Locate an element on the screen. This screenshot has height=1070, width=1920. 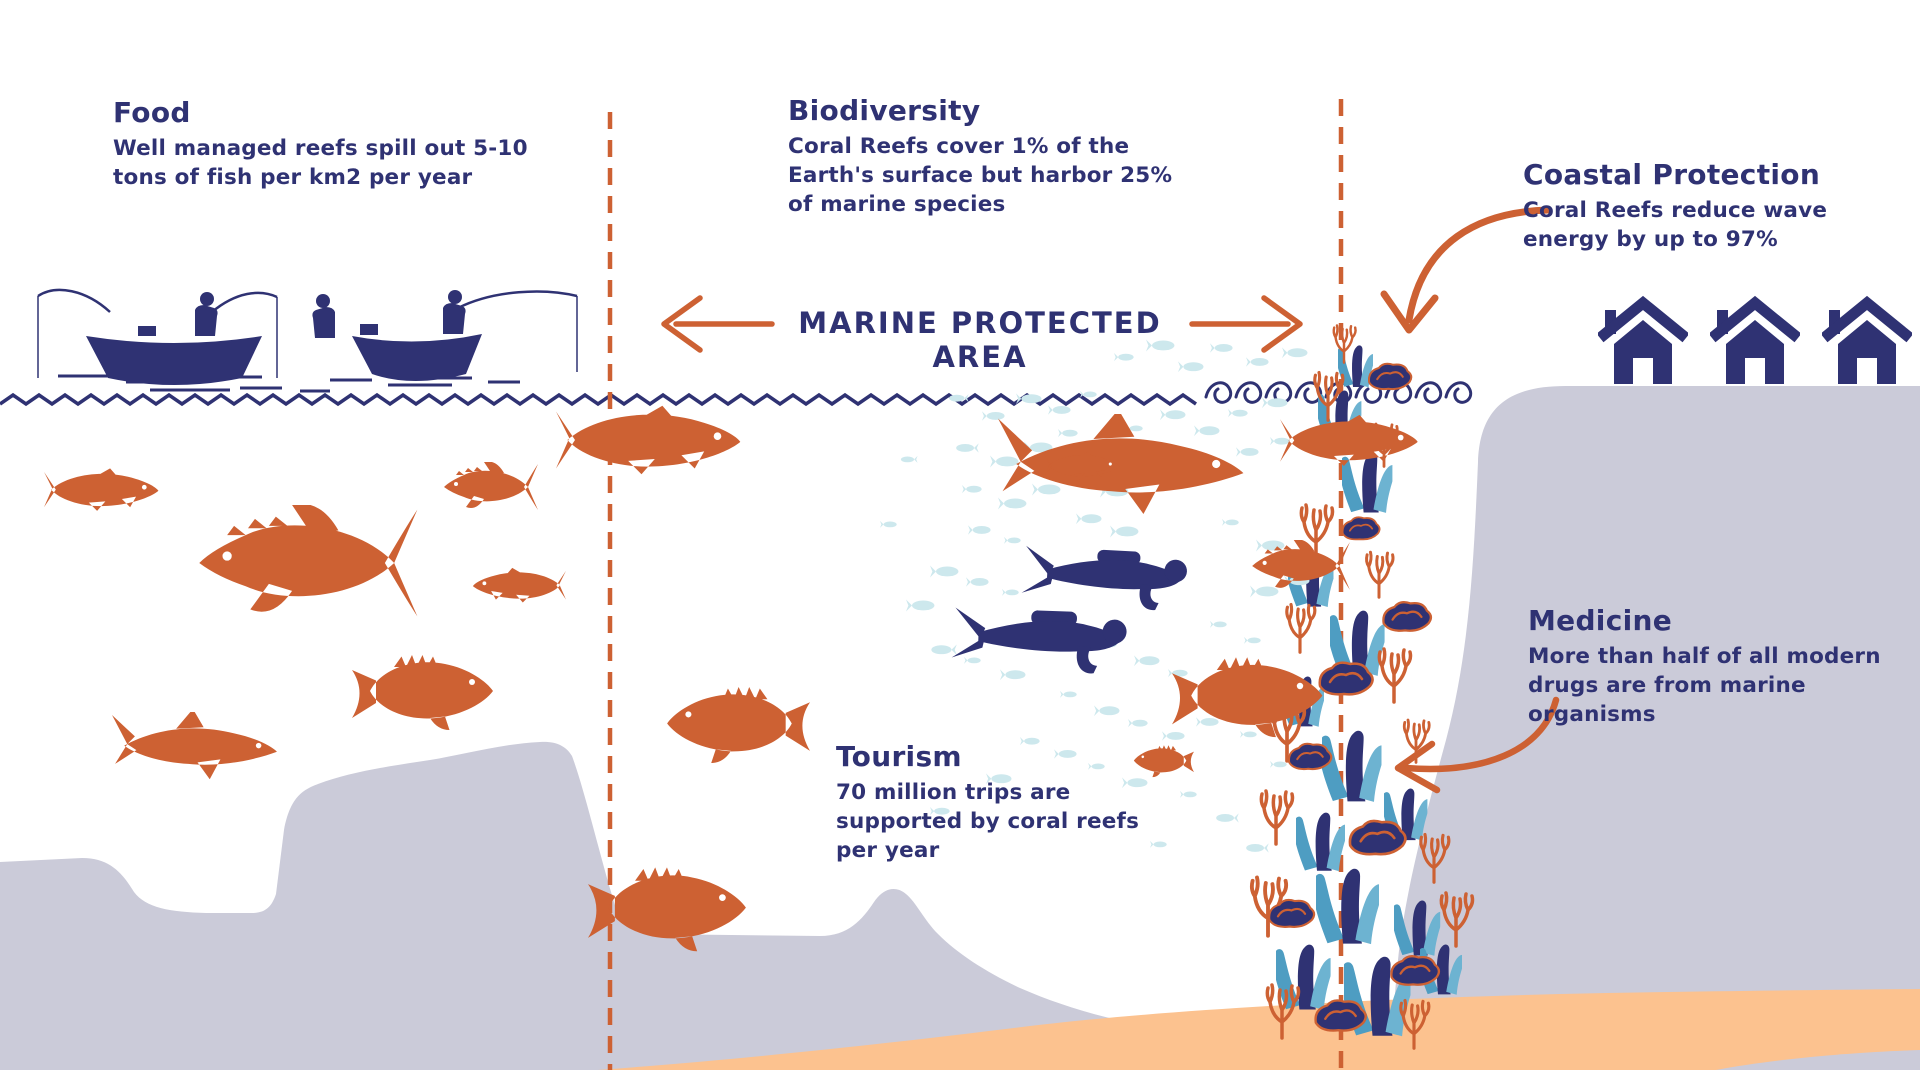
coastal-houses is located at coordinates (1755, 343).